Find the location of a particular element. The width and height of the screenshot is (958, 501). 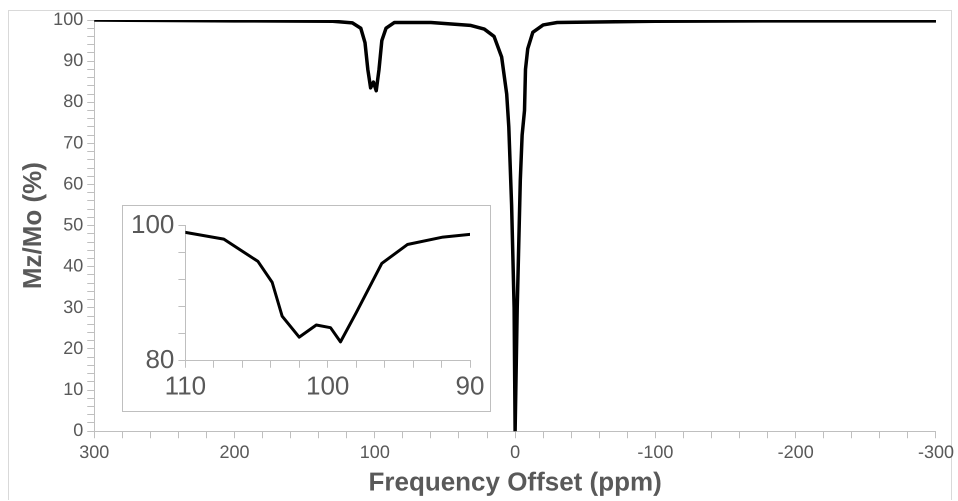

x-tick-label: -300 is located at coordinates (936, 452).